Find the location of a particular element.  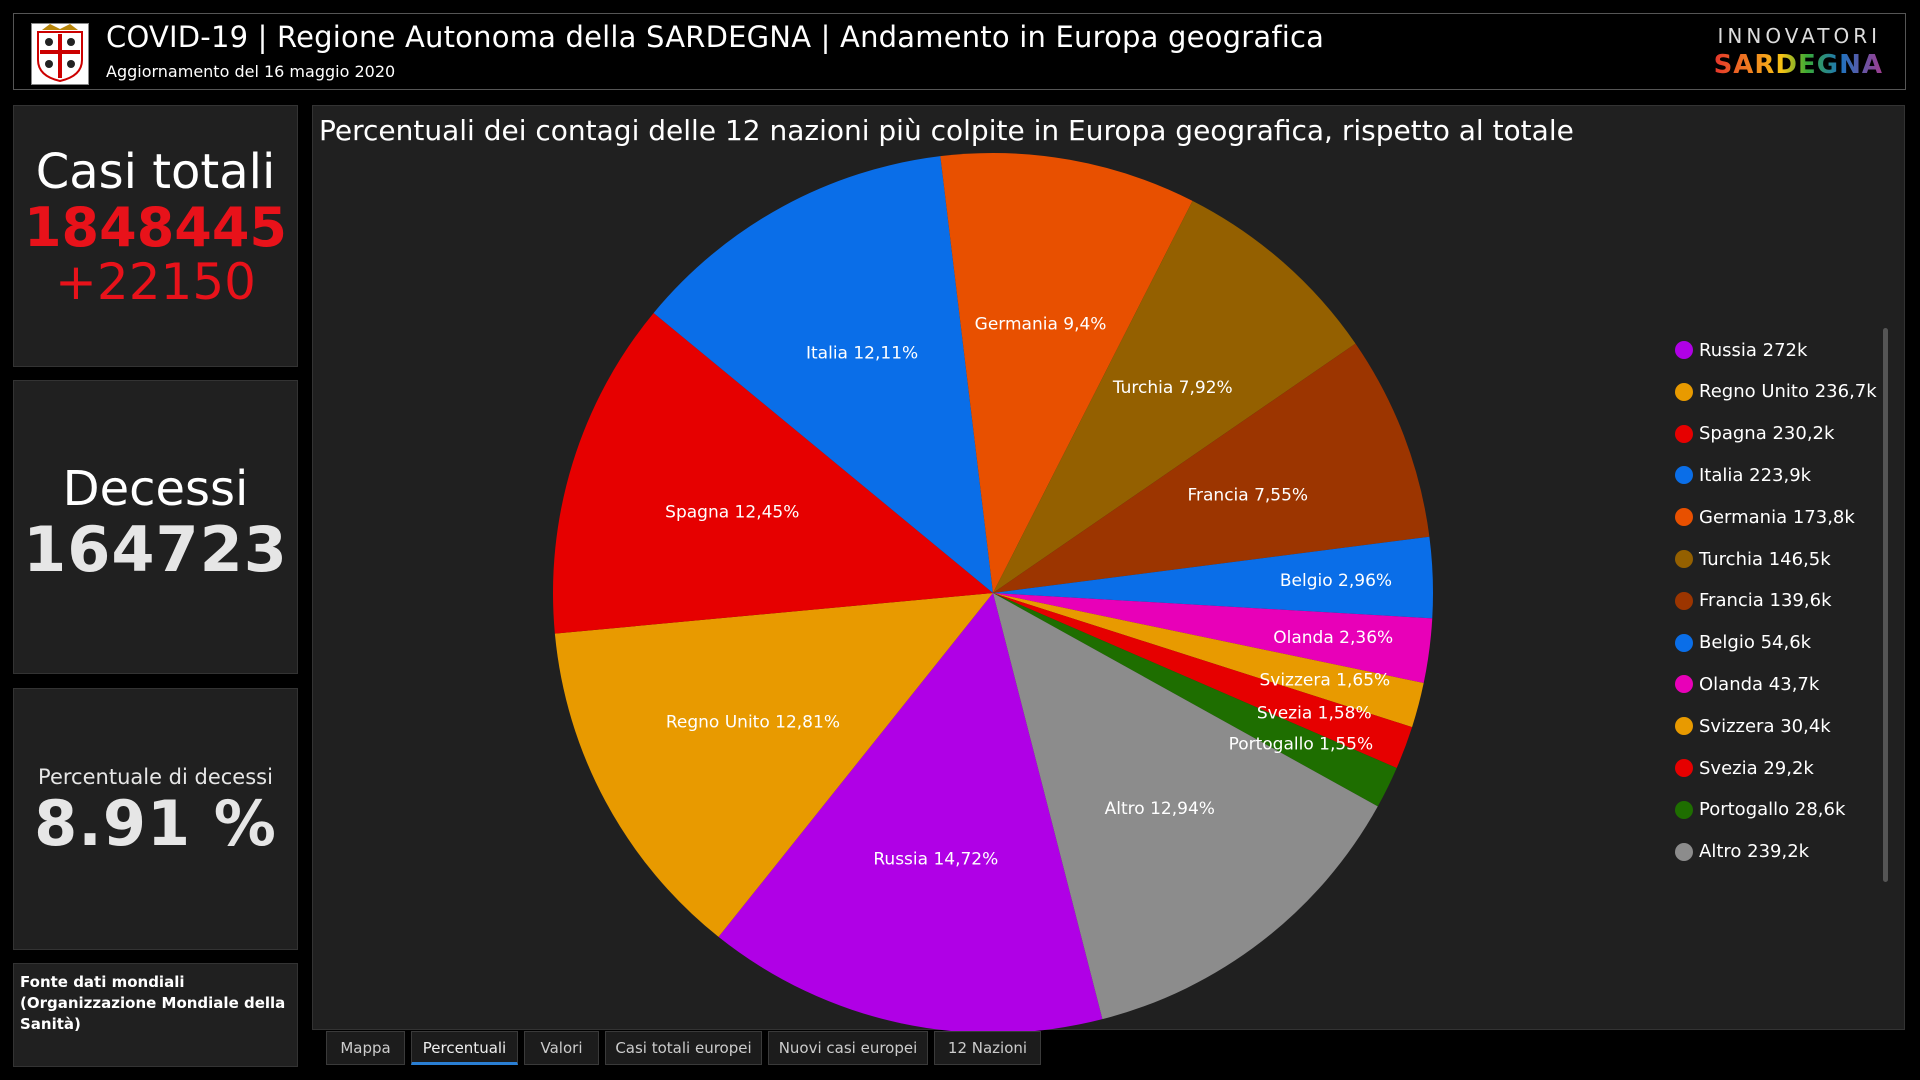

pie-label-svezia: Svezia 1,58% is located at coordinates (1314, 714).